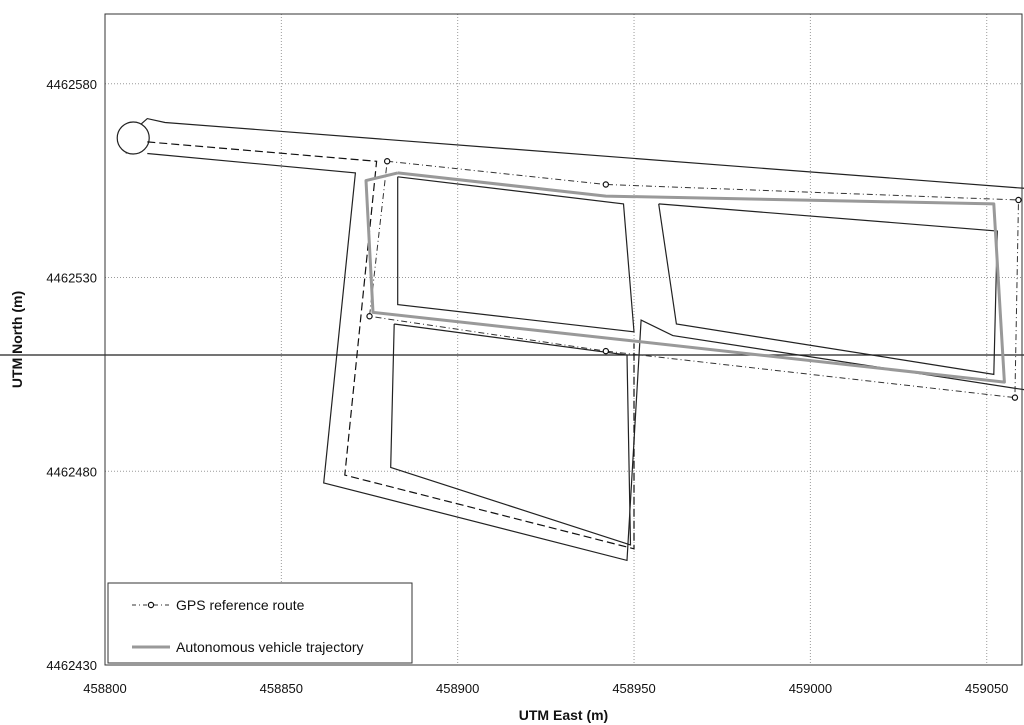 This screenshot has width=1024, height=725. What do you see at coordinates (71, 278) in the screenshot?
I see `y-tick-label: 4462530` at bounding box center [71, 278].